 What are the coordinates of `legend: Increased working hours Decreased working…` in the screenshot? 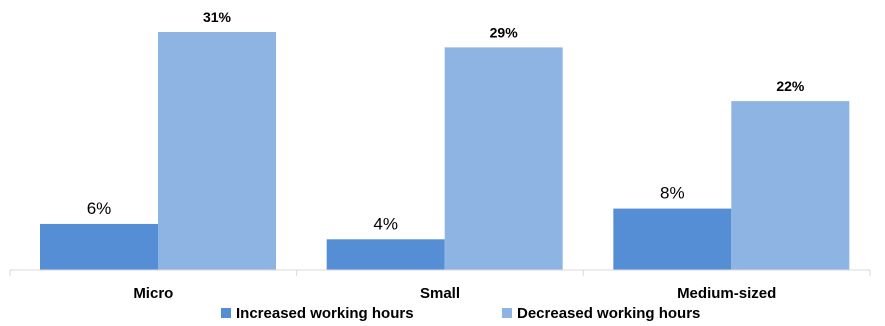 It's located at (460, 313).